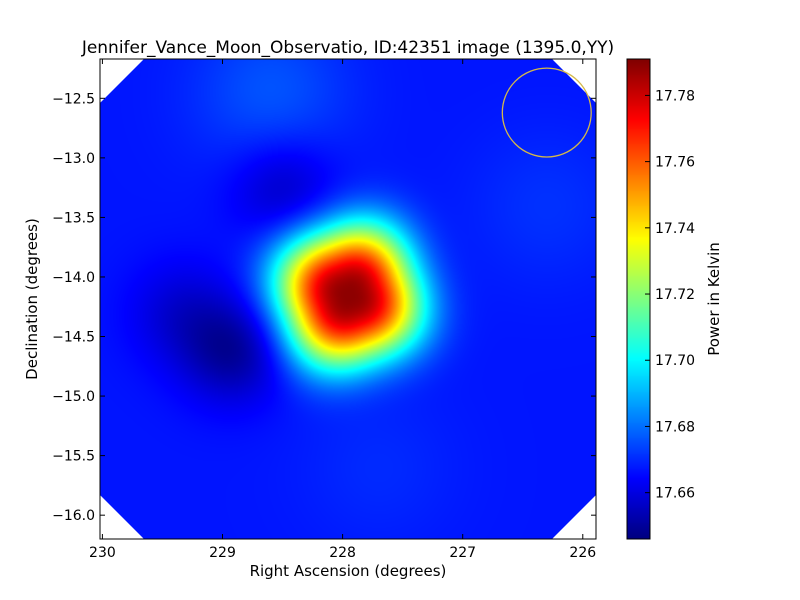  Describe the element at coordinates (73, 338) in the screenshot. I see `y-tick-label: −14.5` at that location.